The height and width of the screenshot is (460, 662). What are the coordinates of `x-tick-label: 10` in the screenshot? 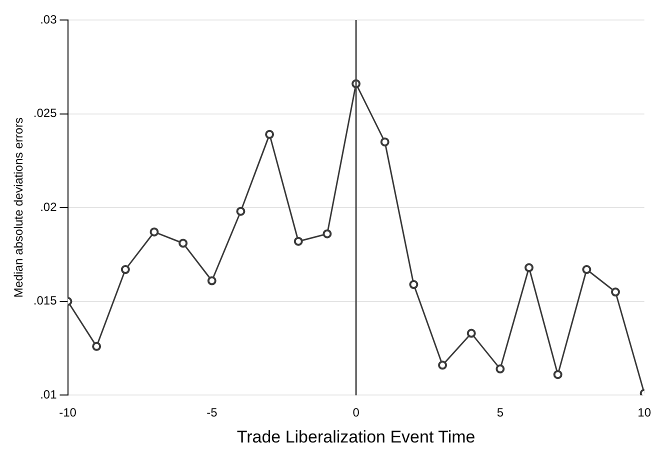 It's located at (645, 413).